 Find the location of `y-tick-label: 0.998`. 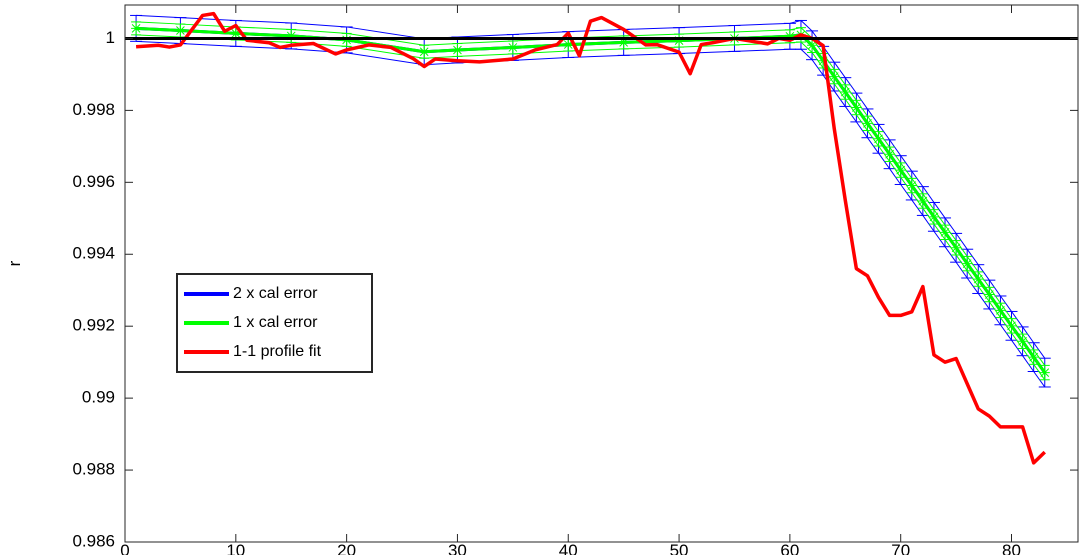

y-tick-label: 0.998 is located at coordinates (93, 109).